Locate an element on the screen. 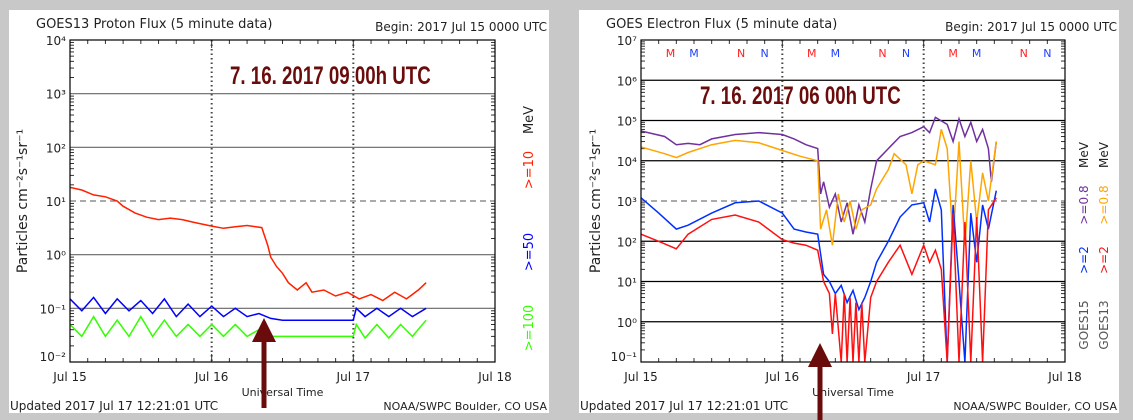  y-tick-label: 10⁵ is located at coordinates (627, 122).